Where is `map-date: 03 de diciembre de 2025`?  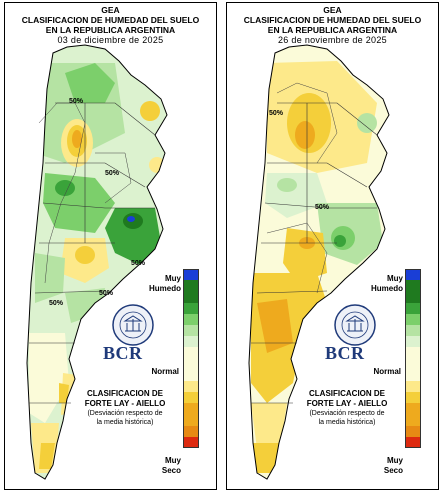
map-date: 03 de diciembre de 2025 is located at coordinates (110, 40).